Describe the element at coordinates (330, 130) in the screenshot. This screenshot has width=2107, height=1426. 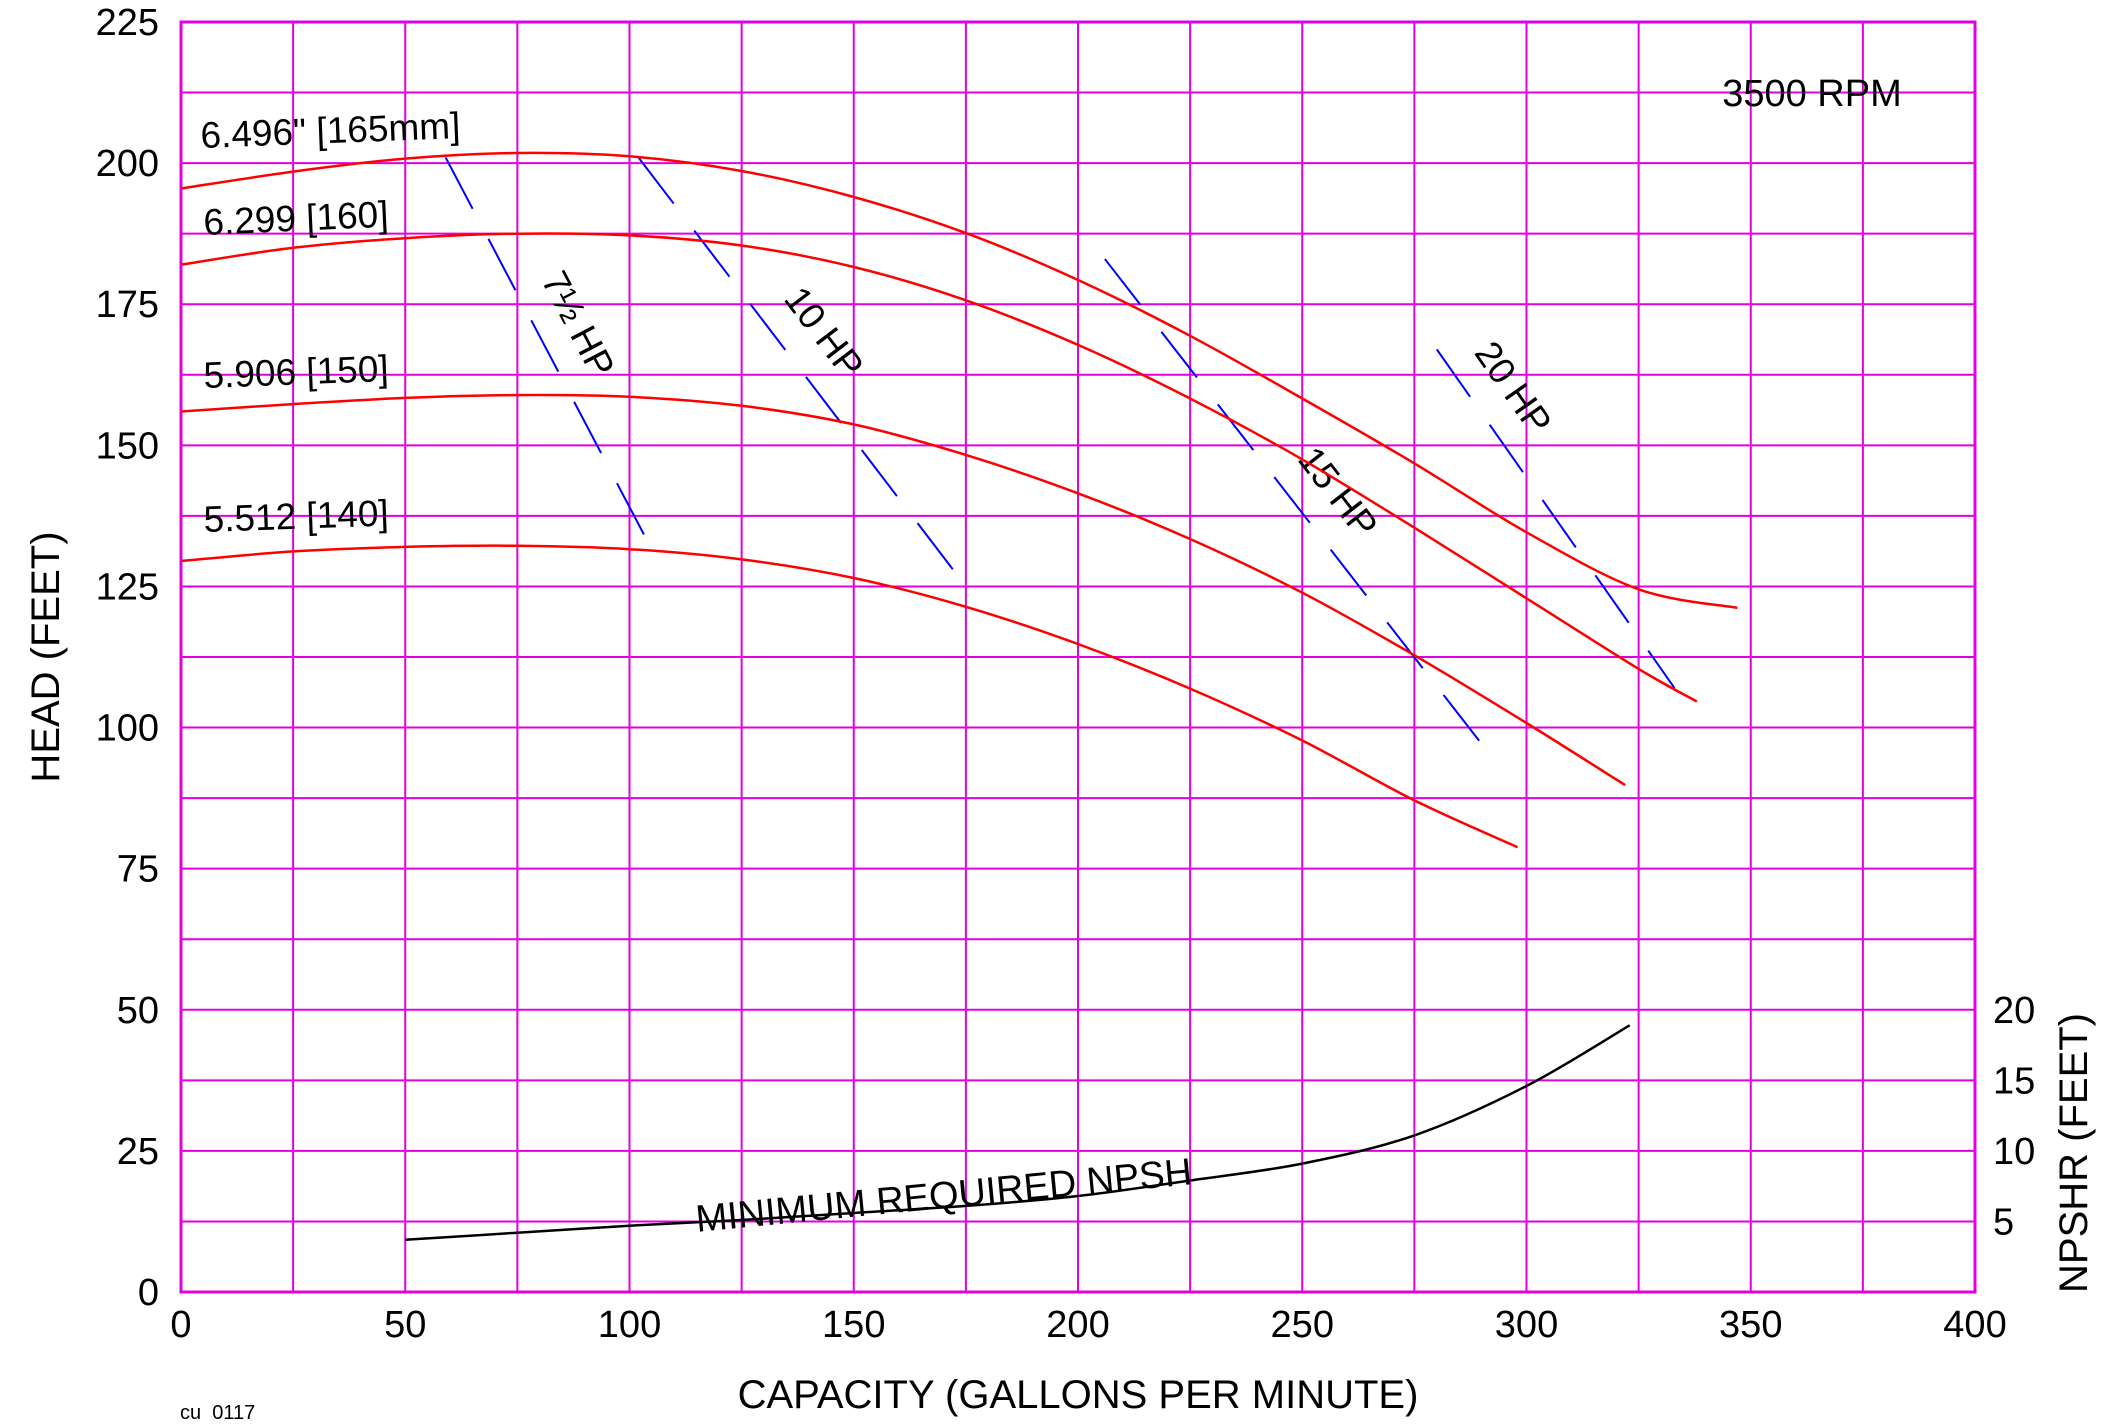
I see `head-curve-label: 6.496" [165mm]` at that location.